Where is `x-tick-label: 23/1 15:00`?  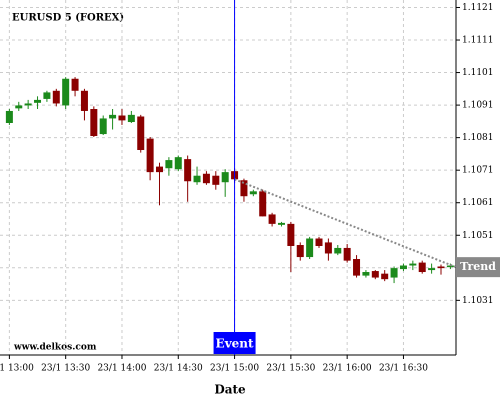
x-tick-label: 23/1 15:00 is located at coordinates (234, 369).